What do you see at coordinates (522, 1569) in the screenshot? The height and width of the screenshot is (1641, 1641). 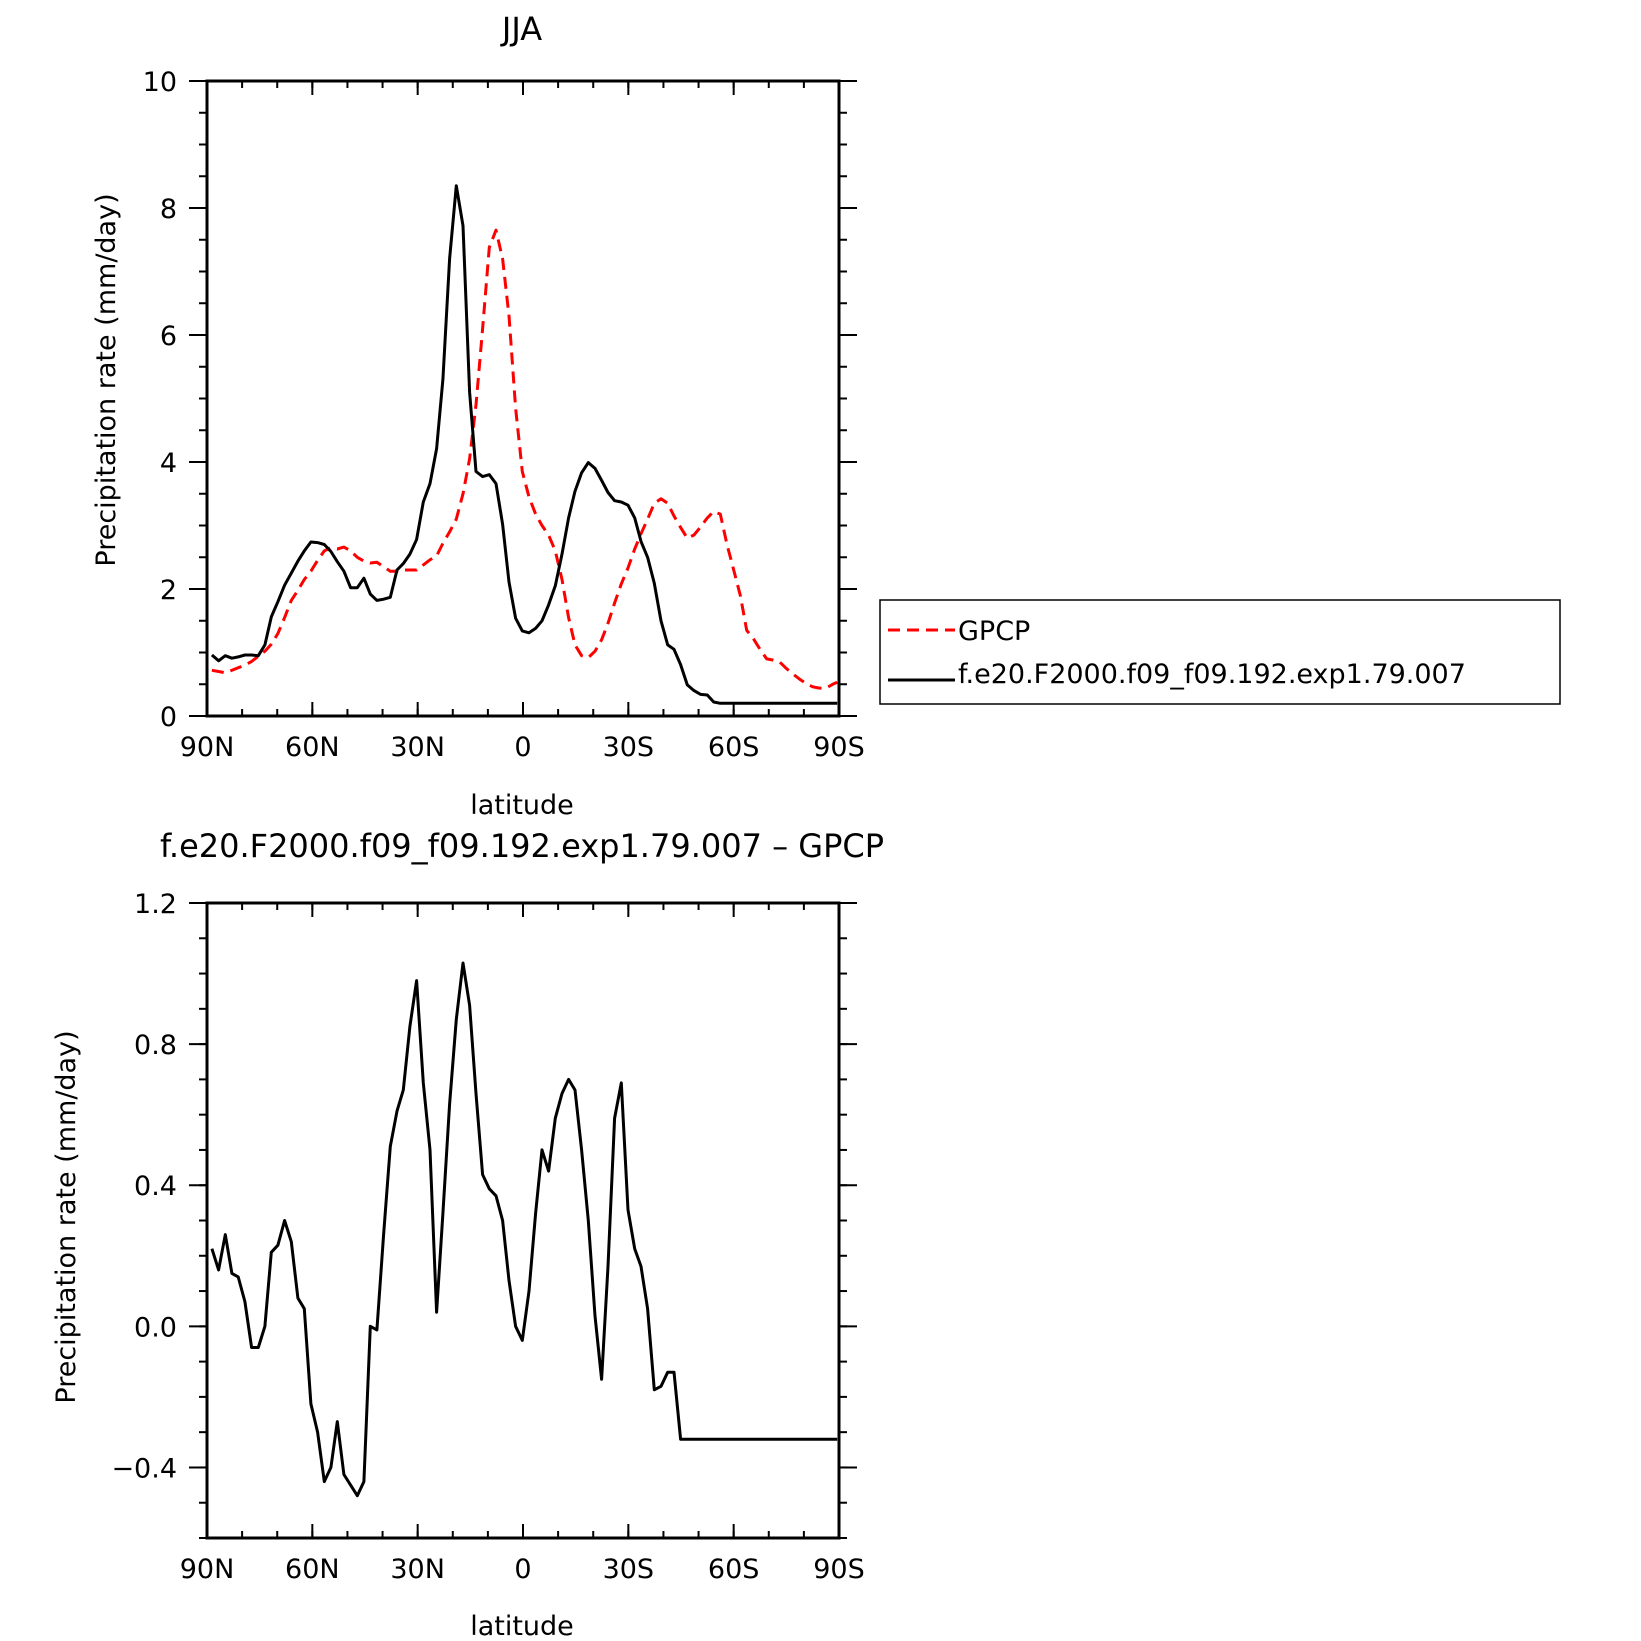 I see `bottom-x-tick-label: 0` at bounding box center [522, 1569].